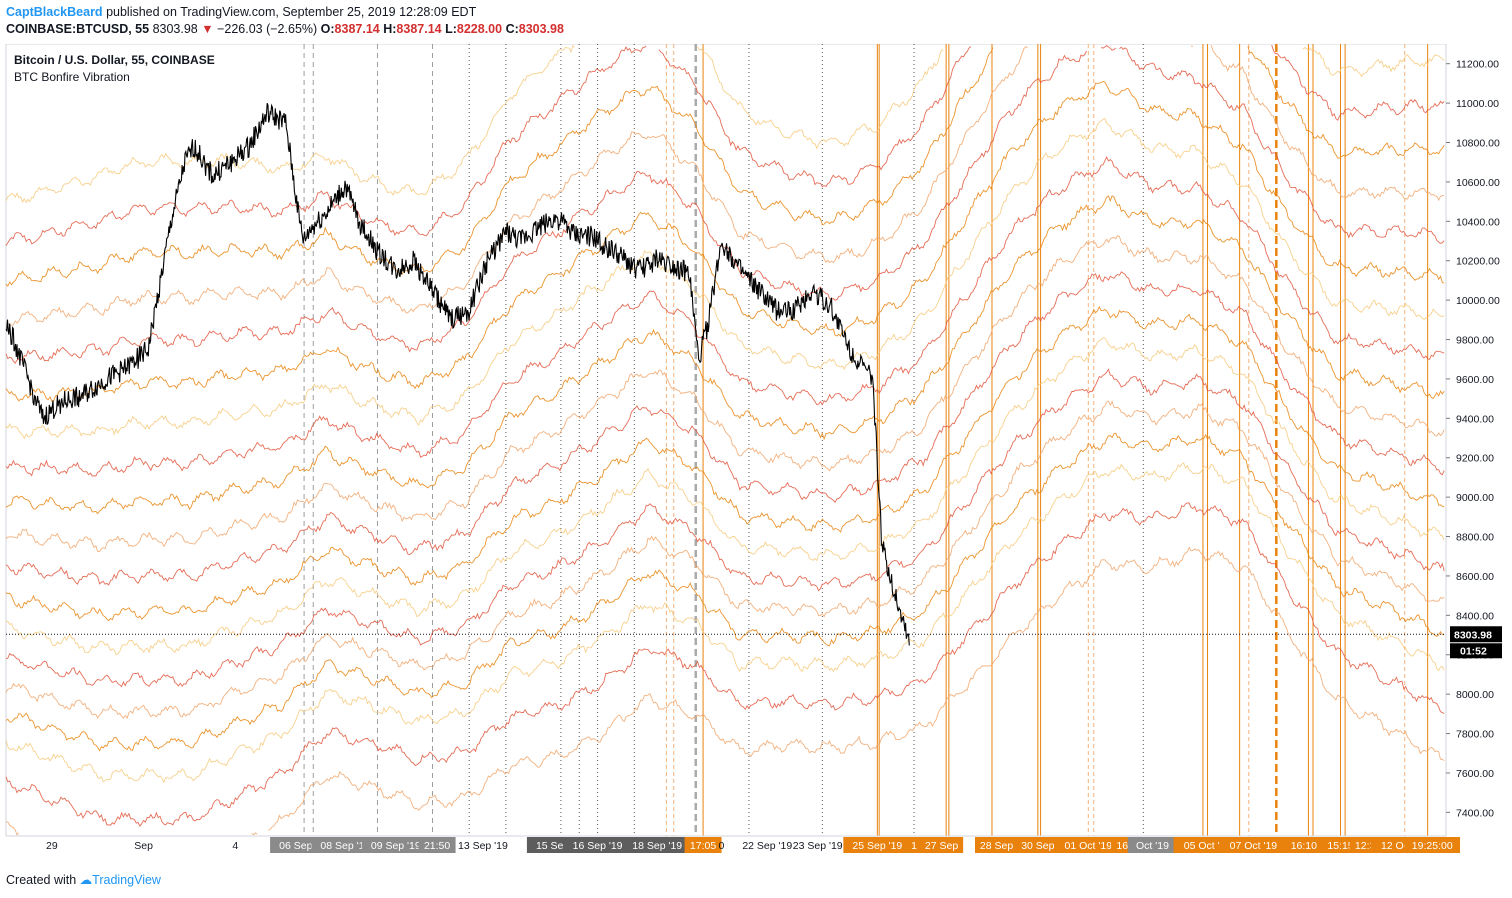 This screenshot has height=898, width=1512. What do you see at coordinates (1478, 222) in the screenshot?
I see `y-tick-label-15: 10400.00` at bounding box center [1478, 222].